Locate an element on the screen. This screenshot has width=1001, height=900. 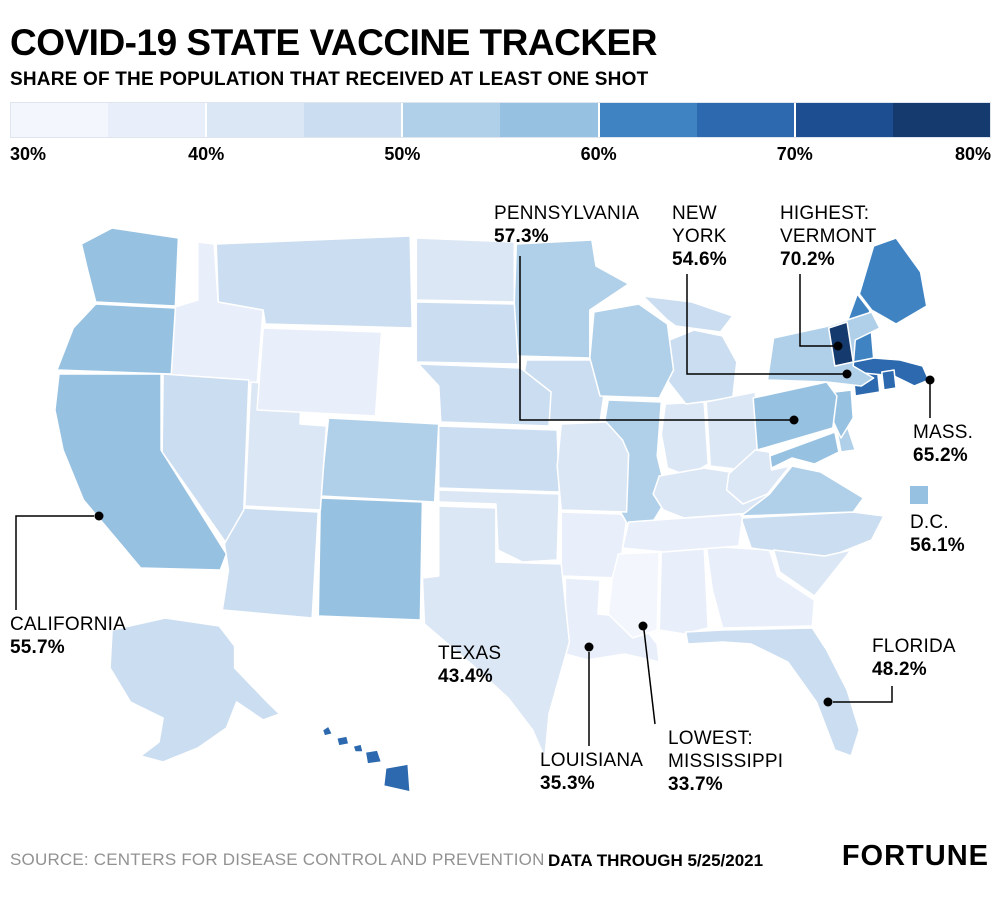
annotation-state-name: TEXAS is located at coordinates (470, 653).